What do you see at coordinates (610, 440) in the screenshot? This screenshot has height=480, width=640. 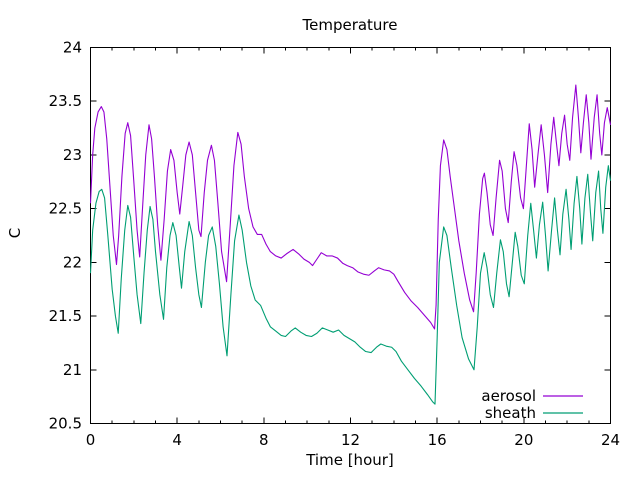 I see `x-tick-label: 24` at bounding box center [610, 440].